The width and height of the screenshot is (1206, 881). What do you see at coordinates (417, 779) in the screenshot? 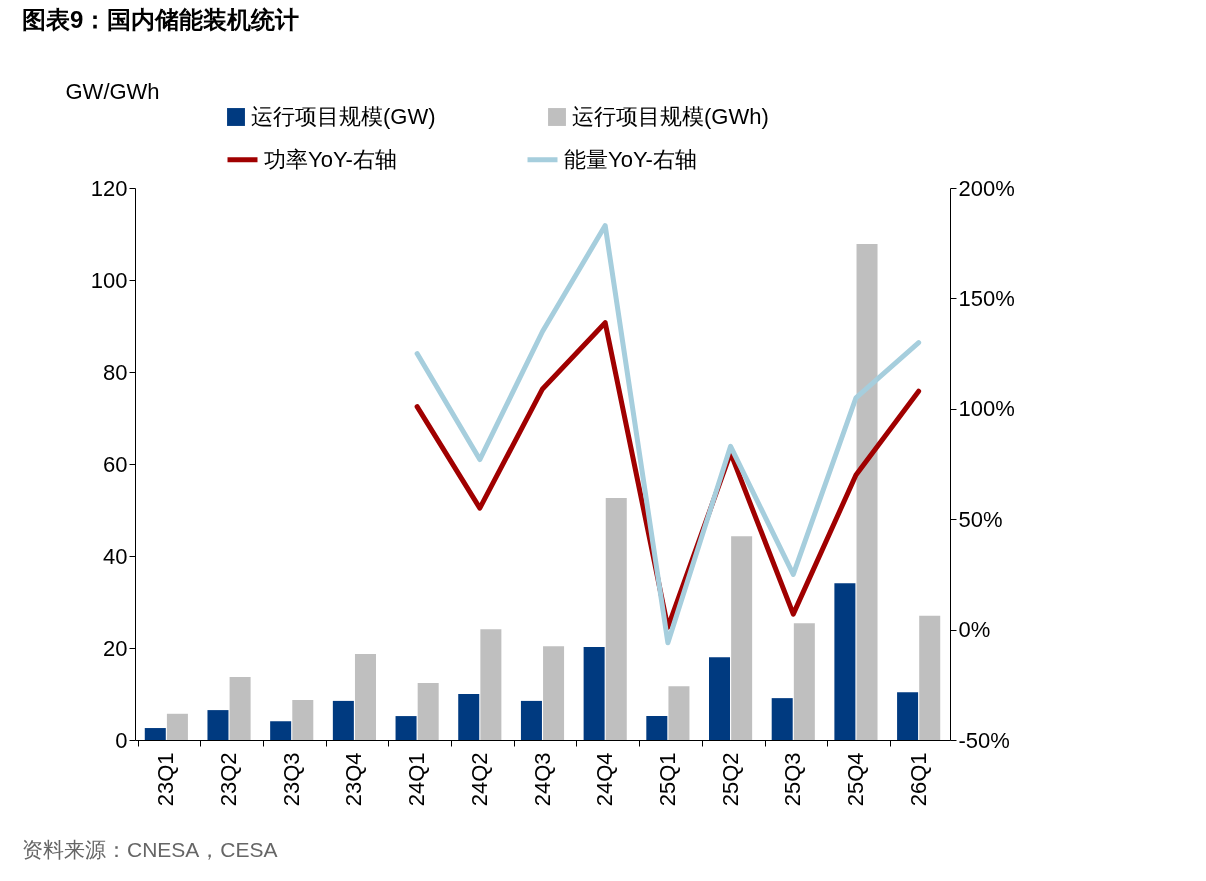
I see `x-tick-label: 24Q1` at bounding box center [417, 779].